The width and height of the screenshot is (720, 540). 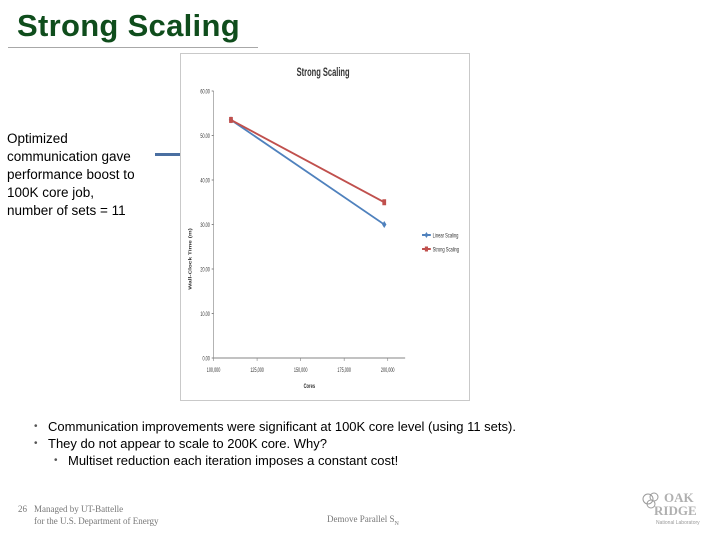 What do you see at coordinates (133, 47) in the screenshot?
I see `title-underline` at bounding box center [133, 47].